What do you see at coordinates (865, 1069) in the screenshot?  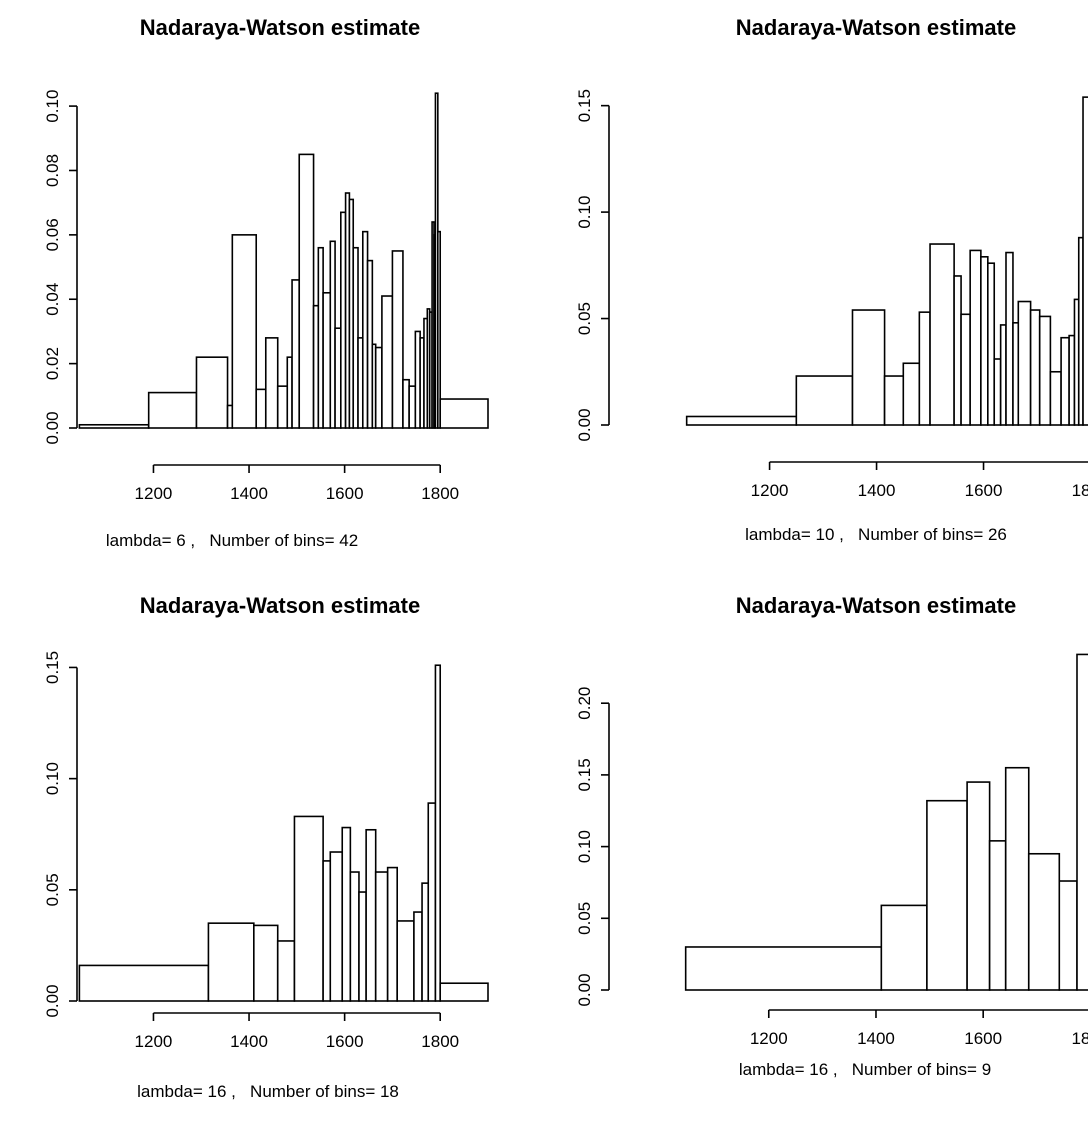 I see `chart-caption: lambda= 16 , Number of bins= 9` at bounding box center [865, 1069].